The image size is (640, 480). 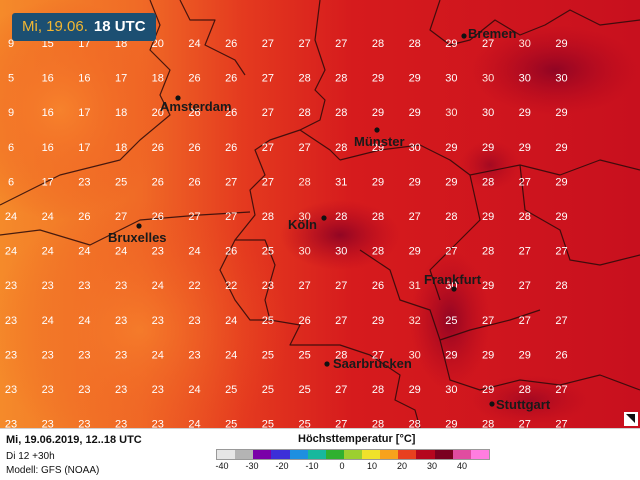 What do you see at coordinates (327, 364) in the screenshot?
I see `city-dot-saarbruecken` at bounding box center [327, 364].